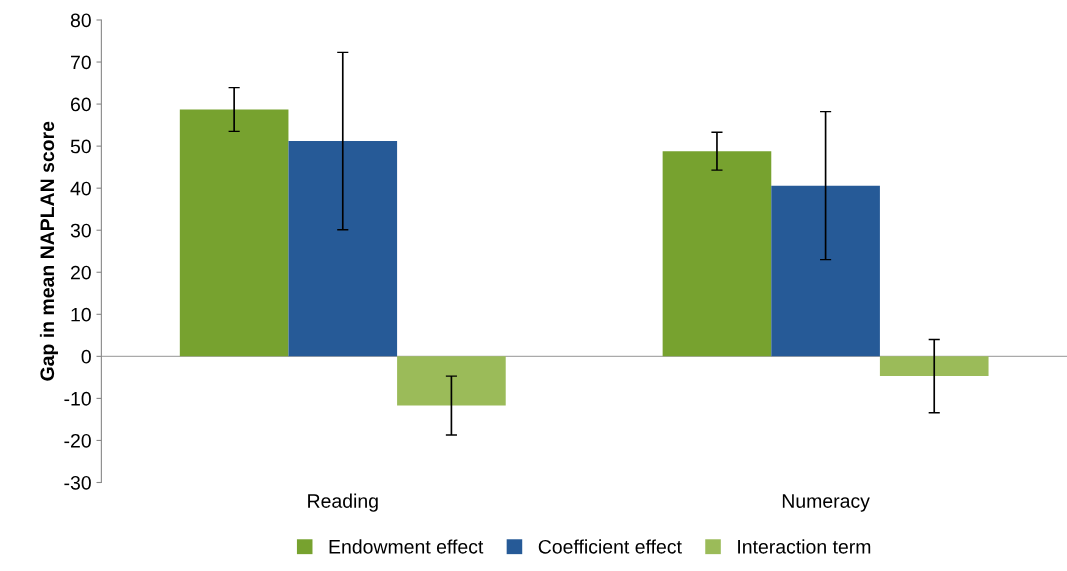 The image size is (1067, 571). What do you see at coordinates (77, 440) in the screenshot?
I see `y-tick-label: -20` at bounding box center [77, 440].